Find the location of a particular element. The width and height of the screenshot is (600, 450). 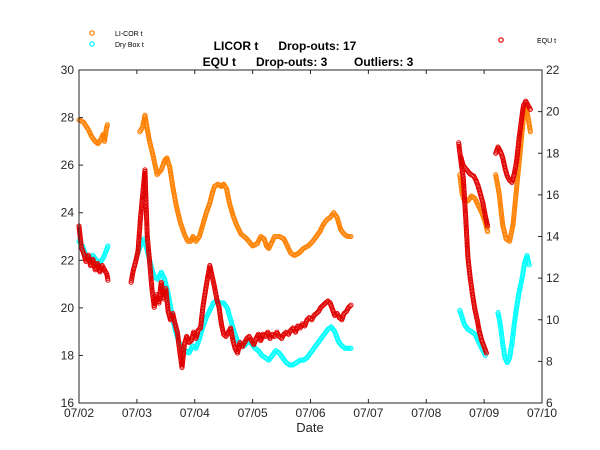

legend-left: LI-COR t Dry Box t is located at coordinates (116, 39).